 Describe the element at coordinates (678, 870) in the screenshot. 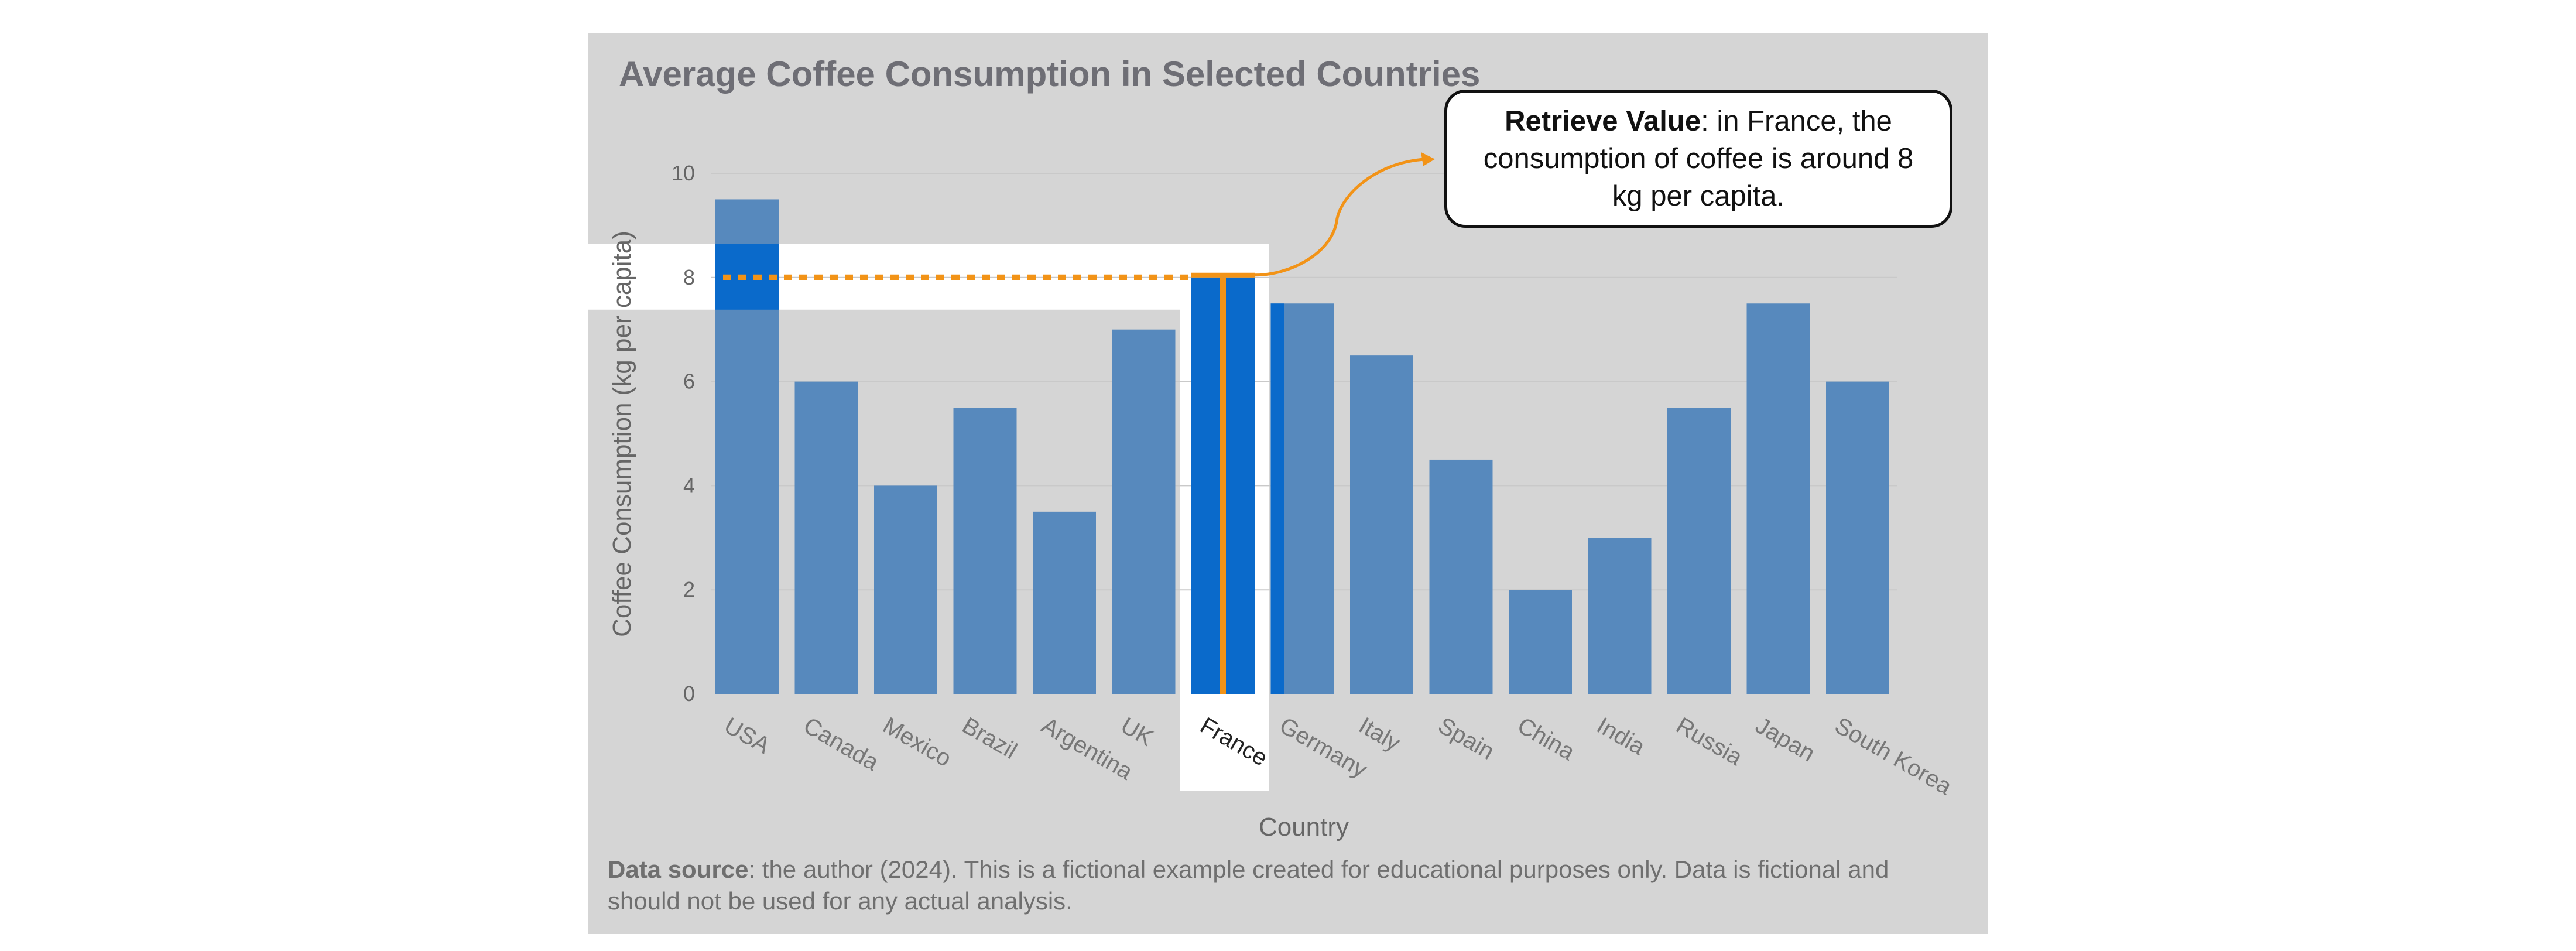

I see `source-label: Data source` at that location.